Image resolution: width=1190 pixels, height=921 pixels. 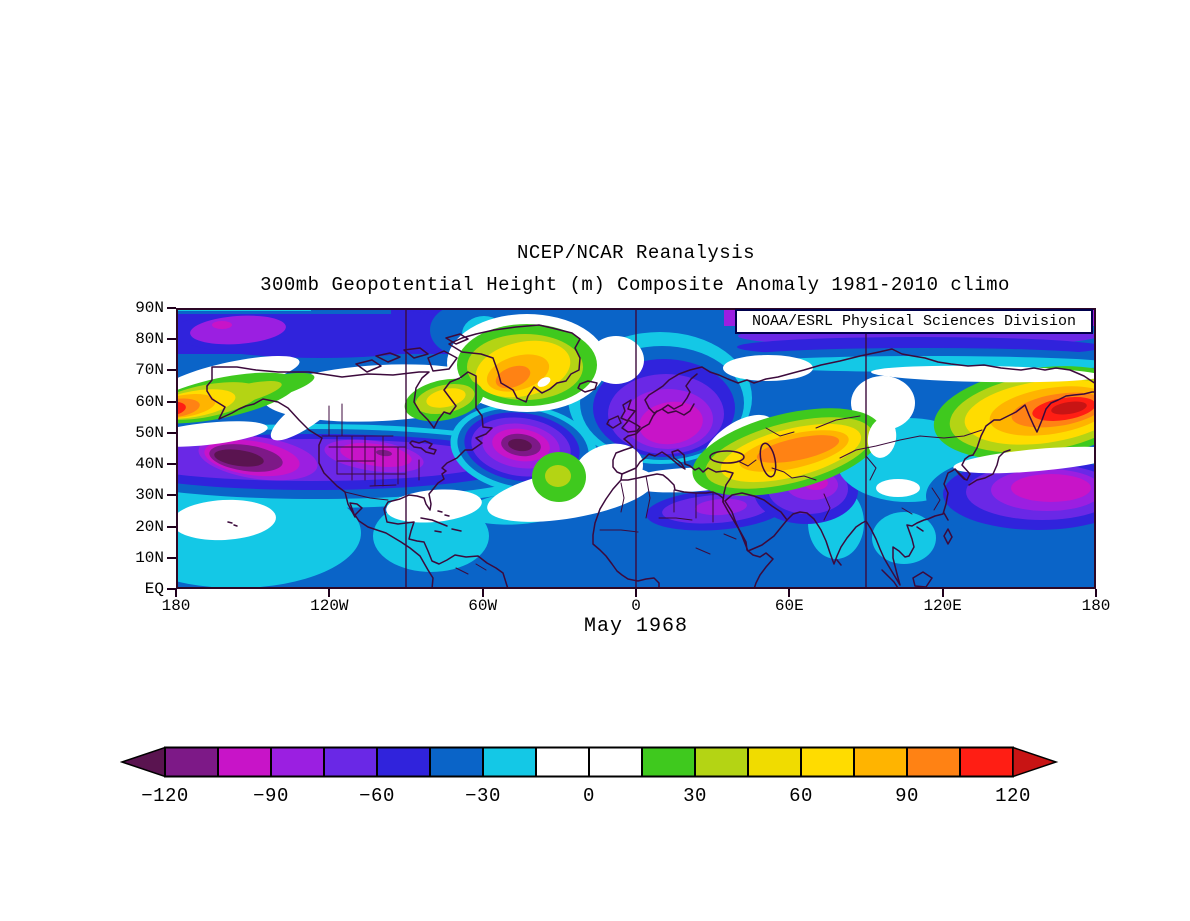 I want to click on lat-tick-label: 20N, so click(x=149, y=526).